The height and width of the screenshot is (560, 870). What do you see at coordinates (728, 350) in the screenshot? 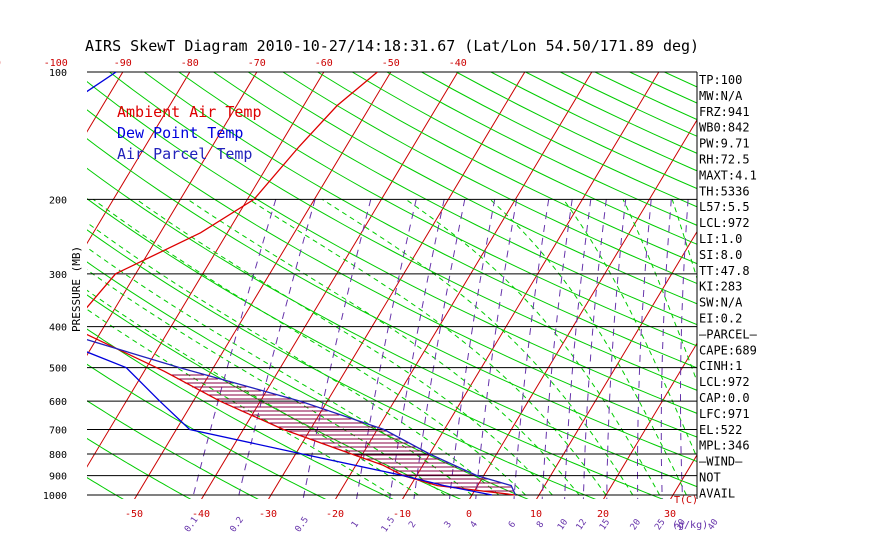
I see `index-item: CAPE:689` at bounding box center [728, 350].